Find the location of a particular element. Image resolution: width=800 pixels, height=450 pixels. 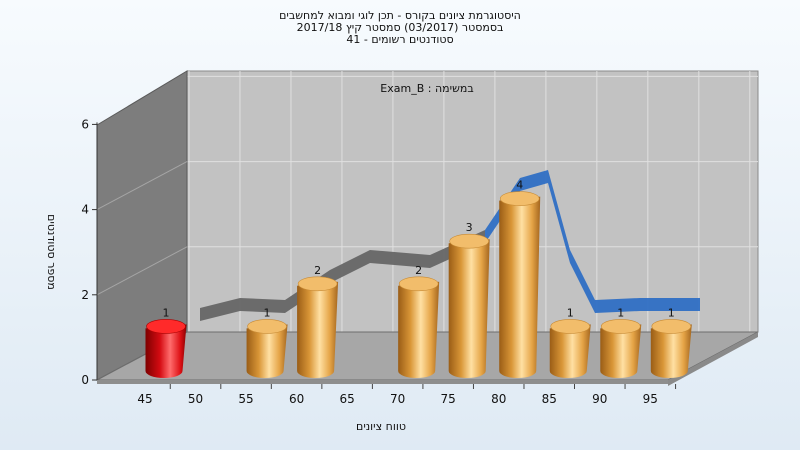

title-line-2: בסמסטר (03/2017) סמסטר קיץ 2017/18 is located at coordinates (400, 27).